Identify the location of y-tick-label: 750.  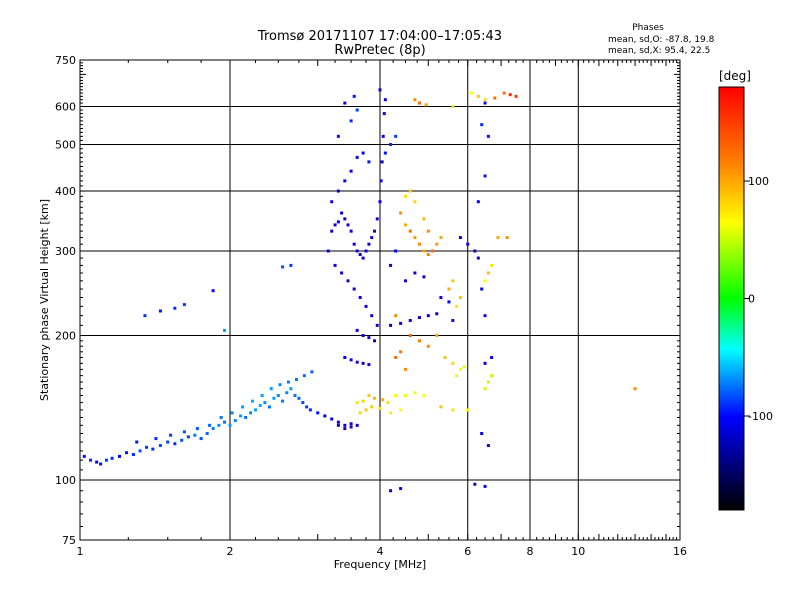
(65, 60).